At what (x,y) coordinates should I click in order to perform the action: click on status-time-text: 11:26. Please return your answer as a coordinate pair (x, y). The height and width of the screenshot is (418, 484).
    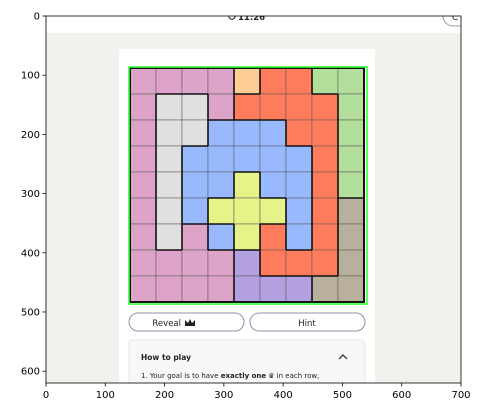
    Looking at the image, I should click on (251, 18).